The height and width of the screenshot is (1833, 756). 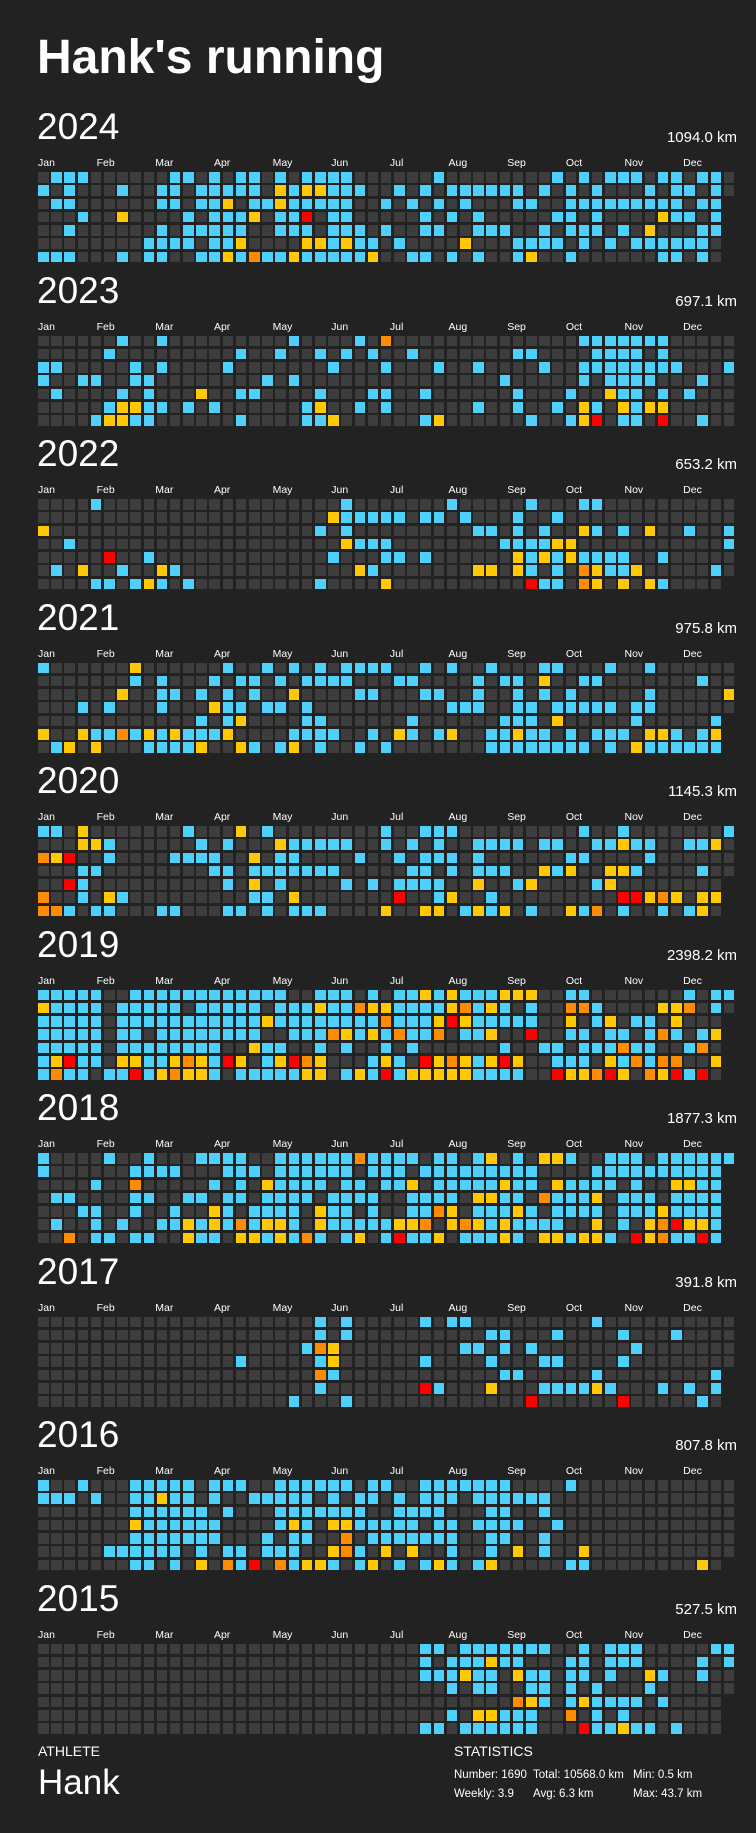 I want to click on day-cell-orange, so click(x=676, y=1061).